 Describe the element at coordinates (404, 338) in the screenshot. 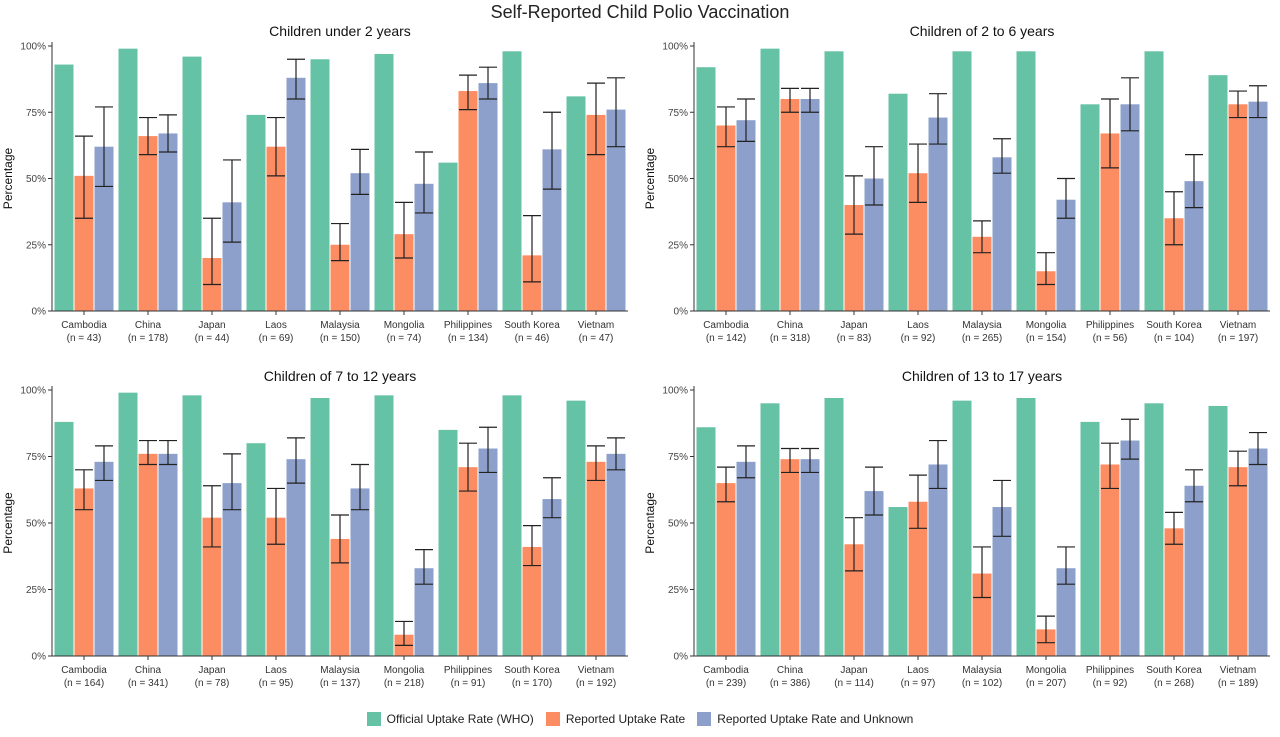

I see `x-tick-n-label: (n = 74)` at that location.